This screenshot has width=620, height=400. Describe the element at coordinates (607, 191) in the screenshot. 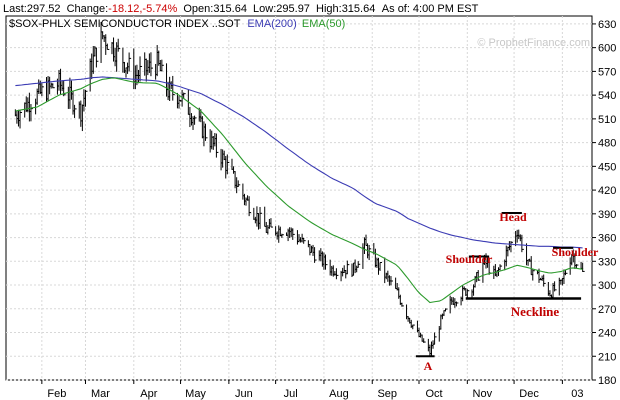

I see `y-tick-label: 420` at that location.